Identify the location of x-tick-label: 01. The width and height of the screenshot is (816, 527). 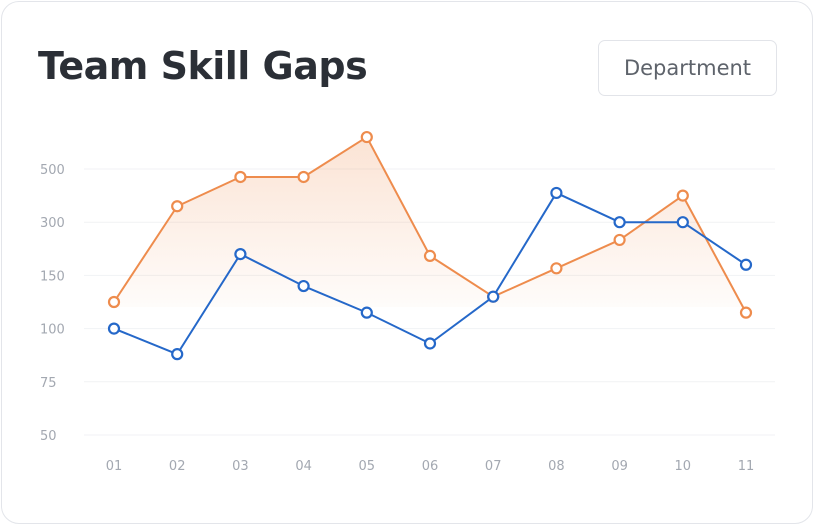
(114, 466).